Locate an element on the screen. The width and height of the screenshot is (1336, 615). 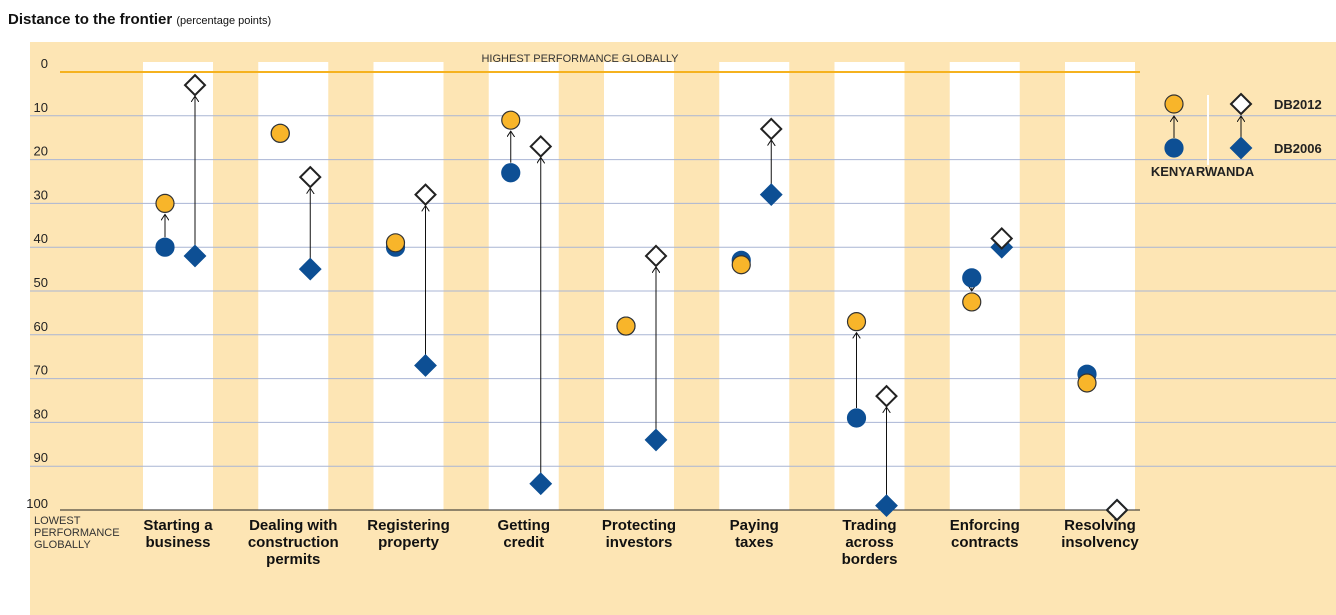
y-tick-label: 0 is located at coordinates (44, 63).